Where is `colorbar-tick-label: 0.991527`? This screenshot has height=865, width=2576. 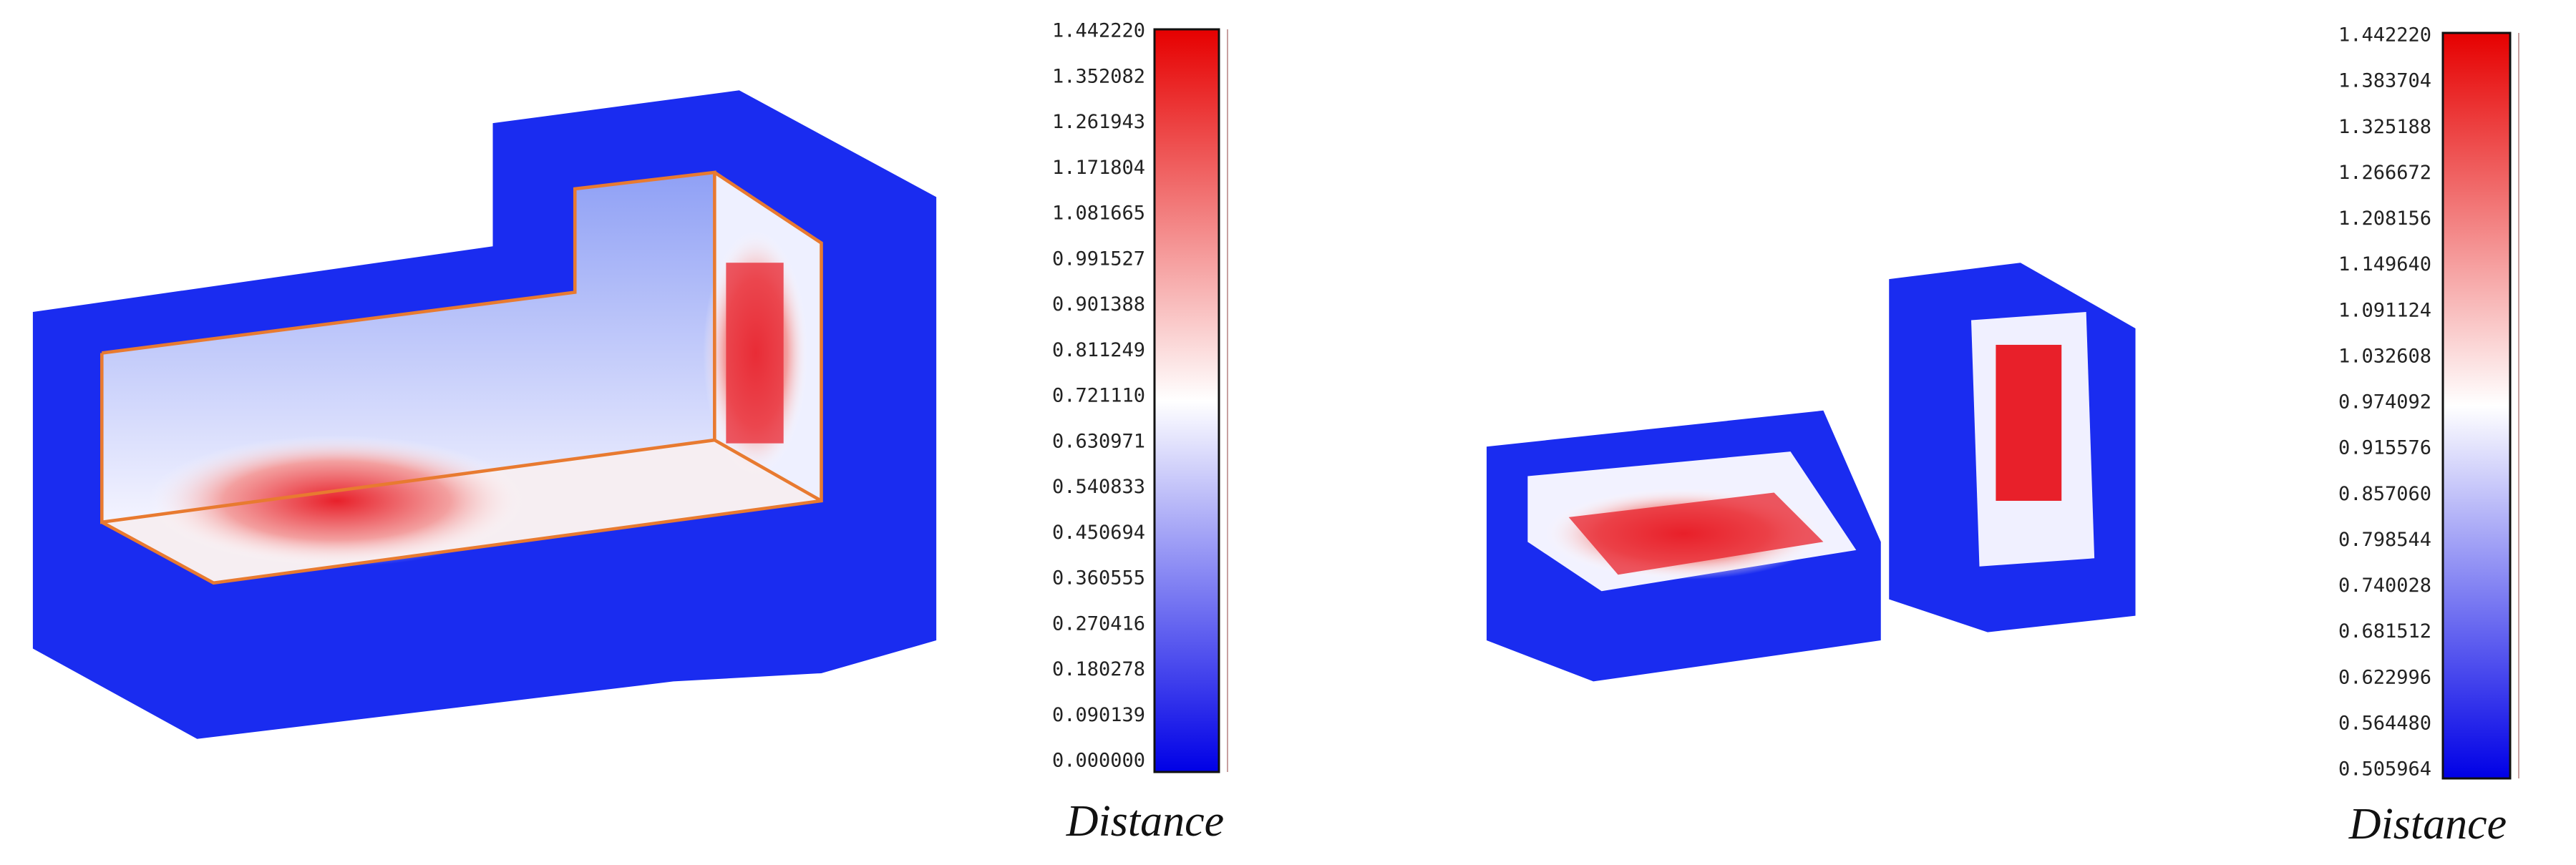
colorbar-tick-label: 0.991527 is located at coordinates (1098, 259).